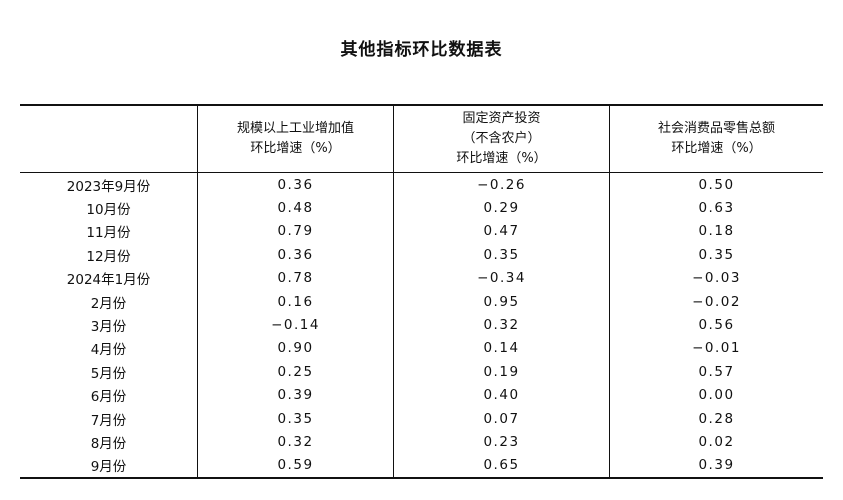 Image resolution: width=843 pixels, height=500 pixels. I want to click on row-industrial-cell: 0.78, so click(295, 278).